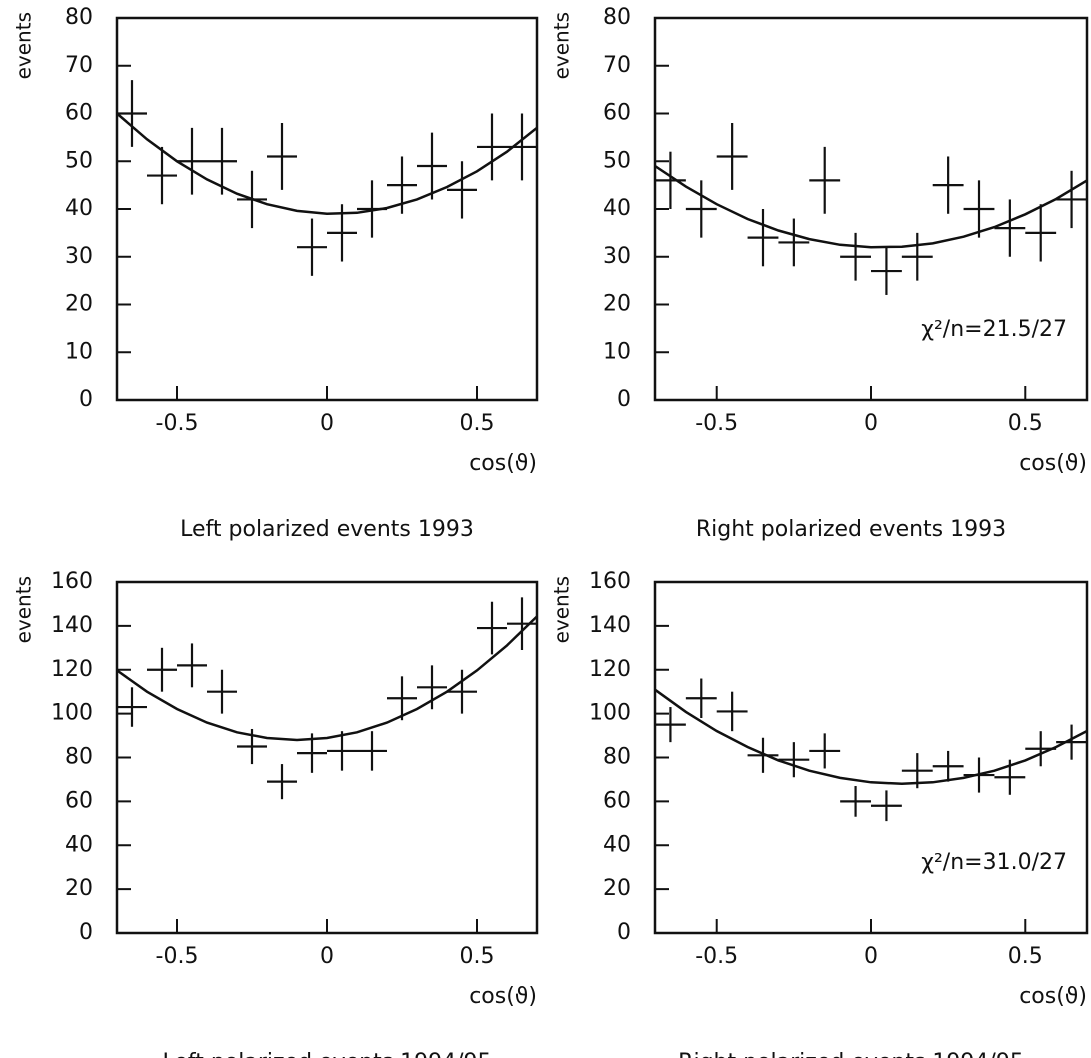 This screenshot has height=1058, width=1091. What do you see at coordinates (851, 529) in the screenshot?
I see `panel-title: Right polarized events 1993` at bounding box center [851, 529].